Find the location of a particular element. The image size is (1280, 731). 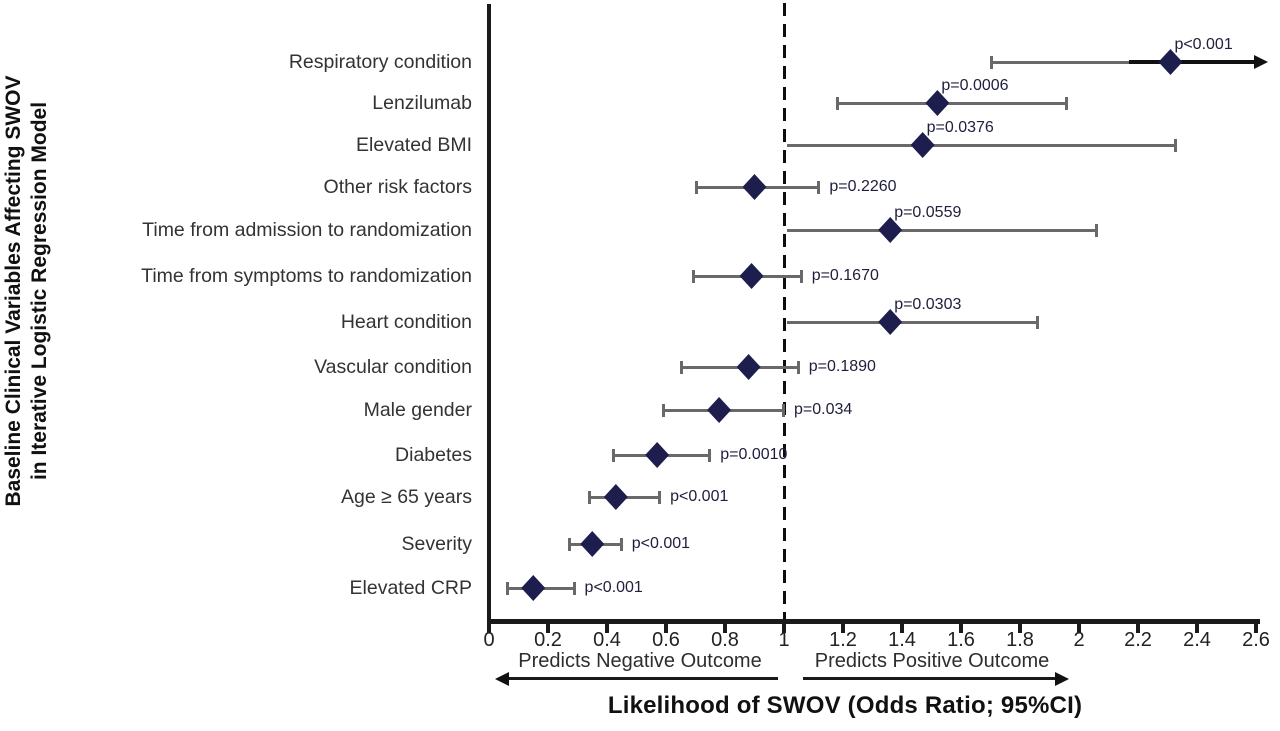

category-label: Vascular condition is located at coordinates (393, 367).